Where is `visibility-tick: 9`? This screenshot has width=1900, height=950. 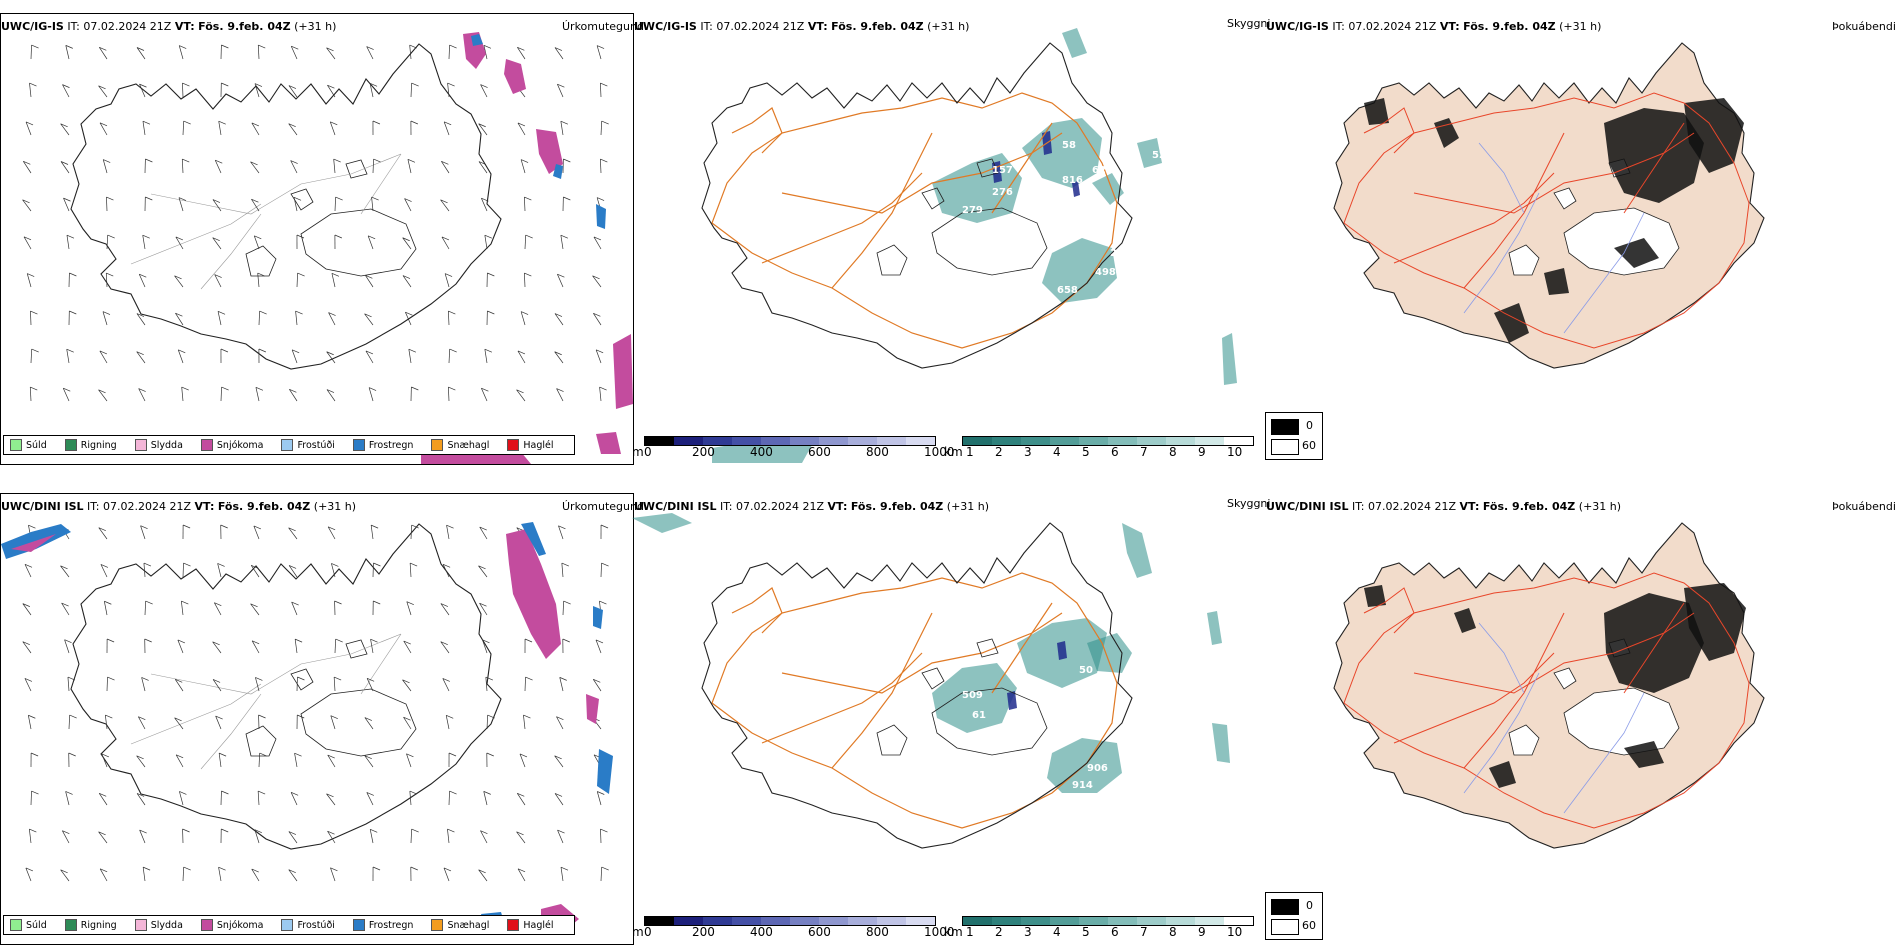 visibility-tick: 9 is located at coordinates (1202, 452).